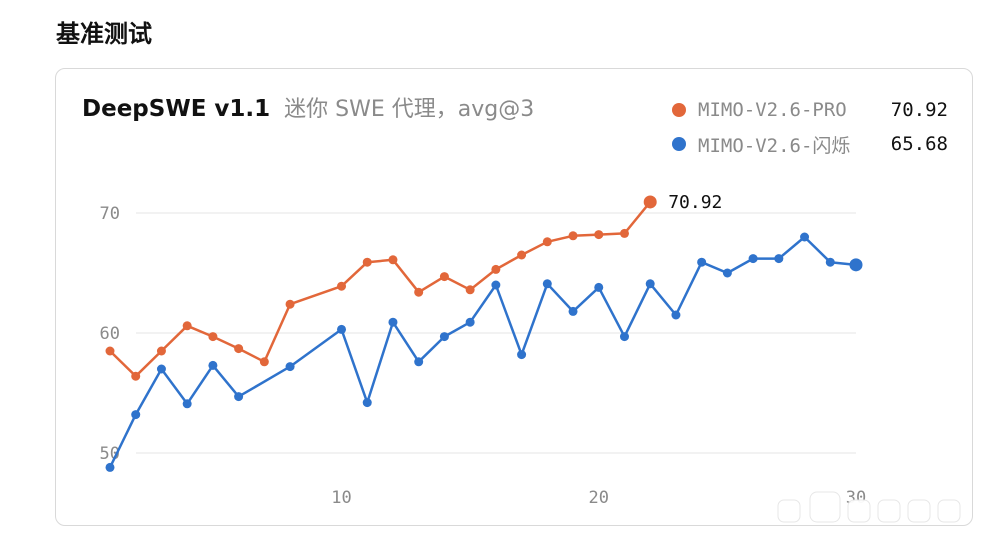 Image resolution: width=992 pixels, height=534 pixels. What do you see at coordinates (110, 334) in the screenshot?
I see `y-tick-label: 60` at bounding box center [110, 334].